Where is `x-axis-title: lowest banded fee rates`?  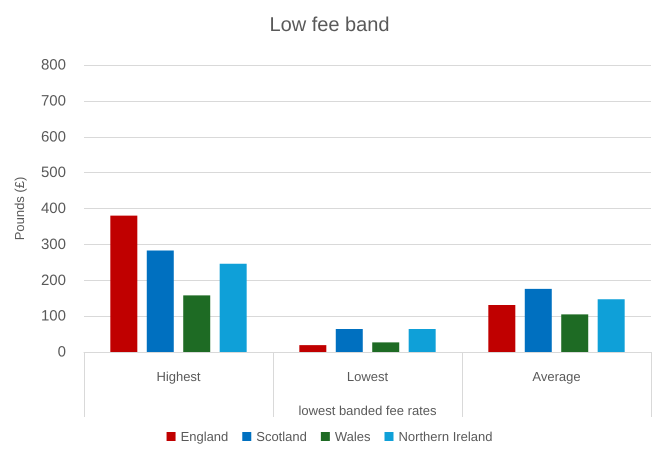
x-axis-title: lowest banded fee rates is located at coordinates (368, 410).